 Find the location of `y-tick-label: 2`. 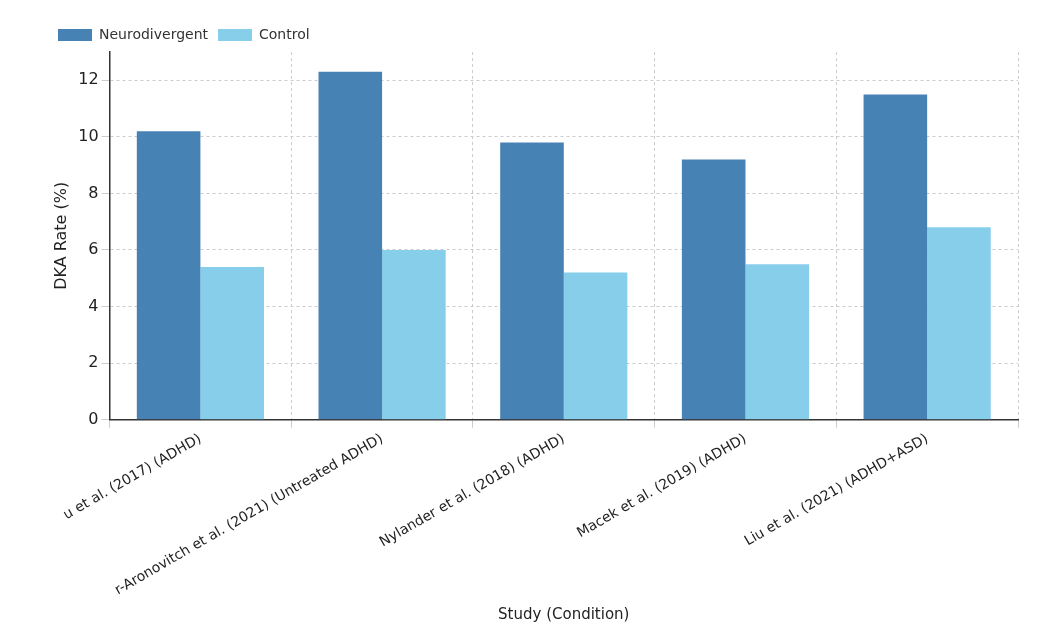

y-tick-label: 2 is located at coordinates (93, 362).